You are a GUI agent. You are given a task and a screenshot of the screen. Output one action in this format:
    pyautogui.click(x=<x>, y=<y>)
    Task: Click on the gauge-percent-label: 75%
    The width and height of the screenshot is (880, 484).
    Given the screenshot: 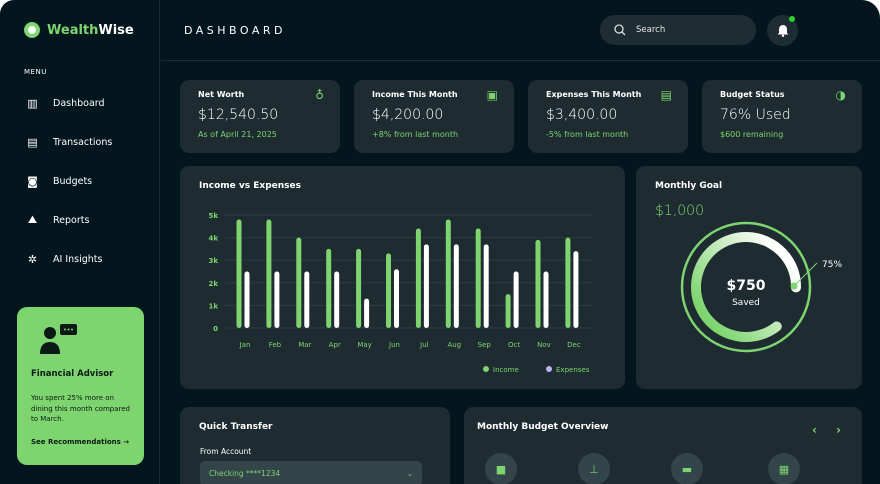 What is the action you would take?
    pyautogui.click(x=832, y=265)
    